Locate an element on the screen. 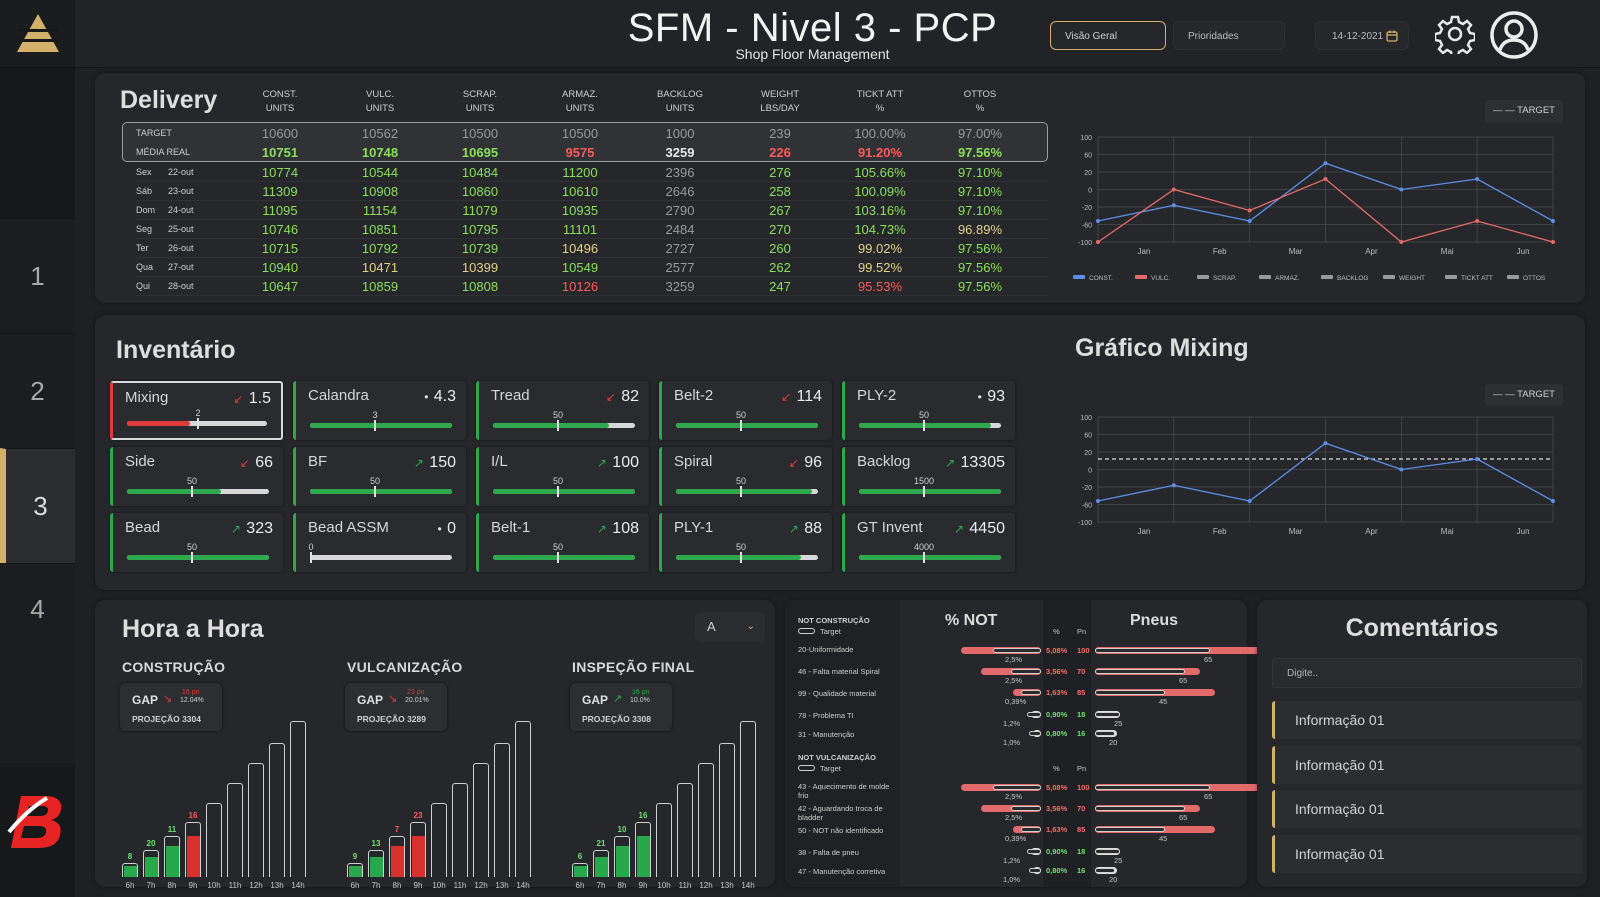  y-tick-label: 20 is located at coordinates (1088, 173).